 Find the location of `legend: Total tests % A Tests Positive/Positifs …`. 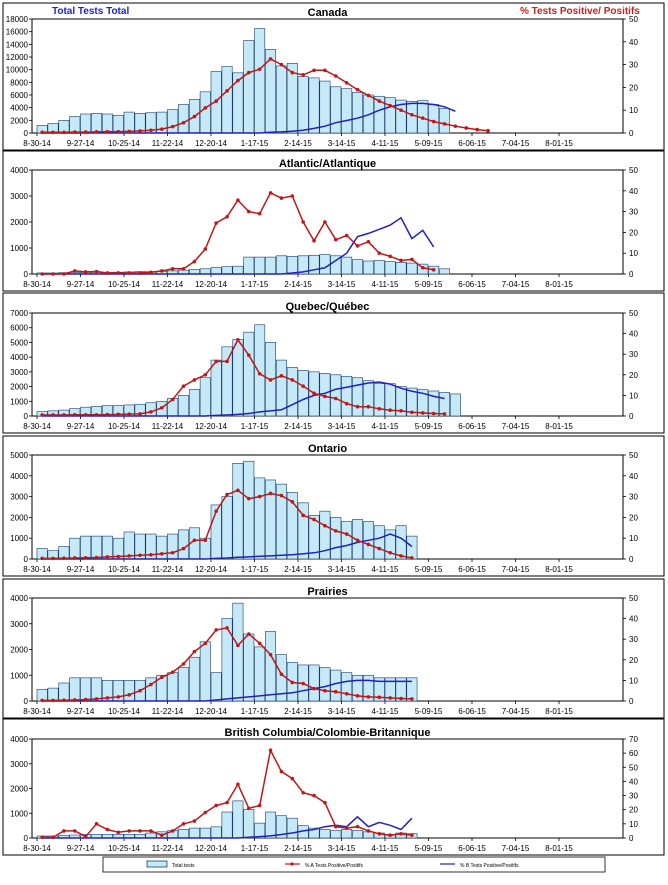

legend: Total tests % A Tests Positive/Positifs … is located at coordinates (354, 864).